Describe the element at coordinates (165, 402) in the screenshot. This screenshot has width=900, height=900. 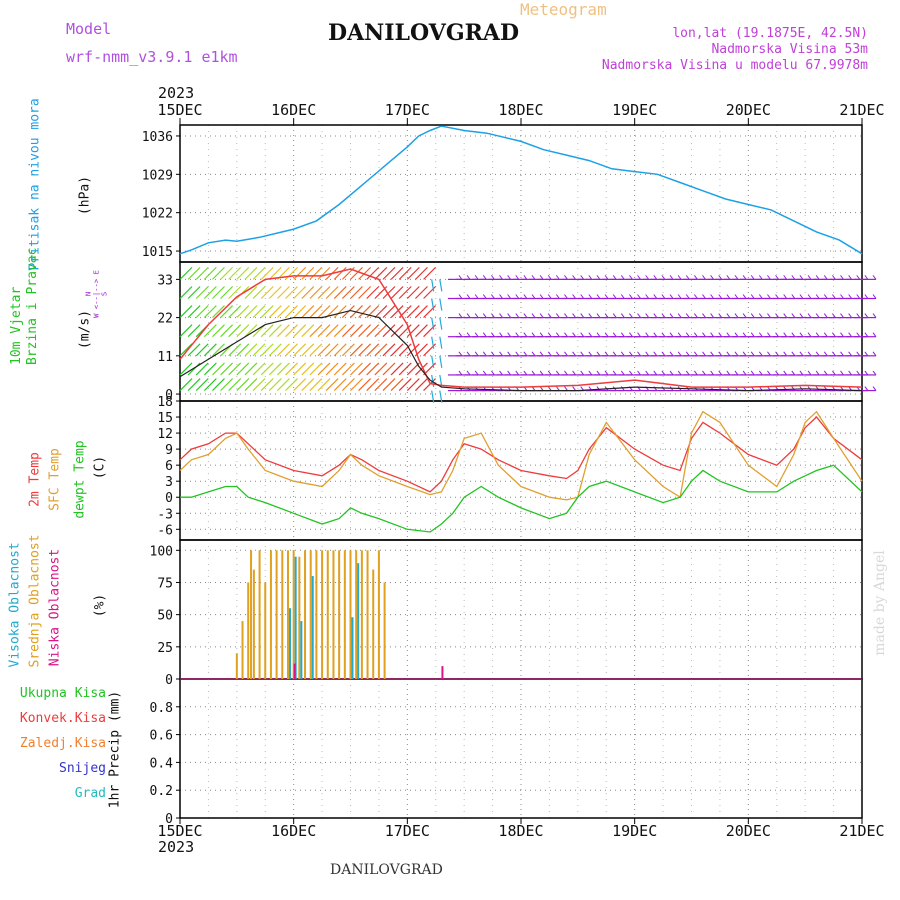
I see `y-tick-label: 18` at that location.